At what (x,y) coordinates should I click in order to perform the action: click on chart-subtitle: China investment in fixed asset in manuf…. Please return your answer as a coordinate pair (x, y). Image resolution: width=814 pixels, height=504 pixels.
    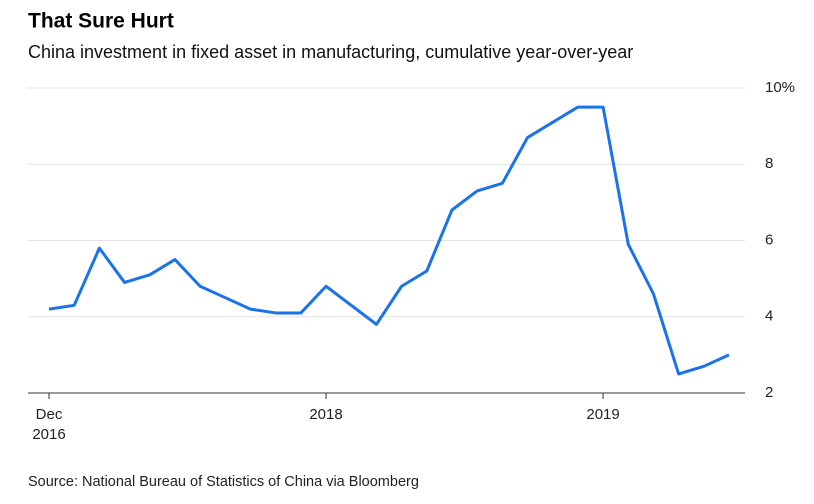
    Looking at the image, I should click on (330, 52).